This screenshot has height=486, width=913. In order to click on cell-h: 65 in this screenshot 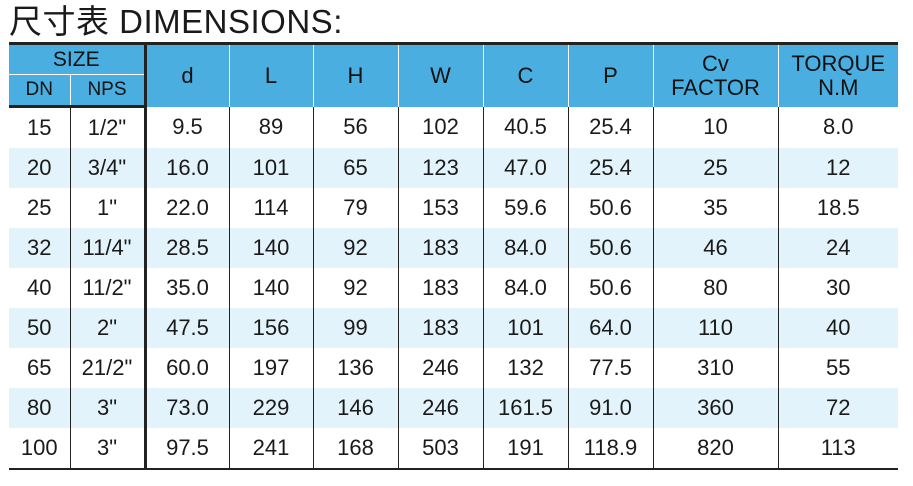, I will do `click(355, 168)`.